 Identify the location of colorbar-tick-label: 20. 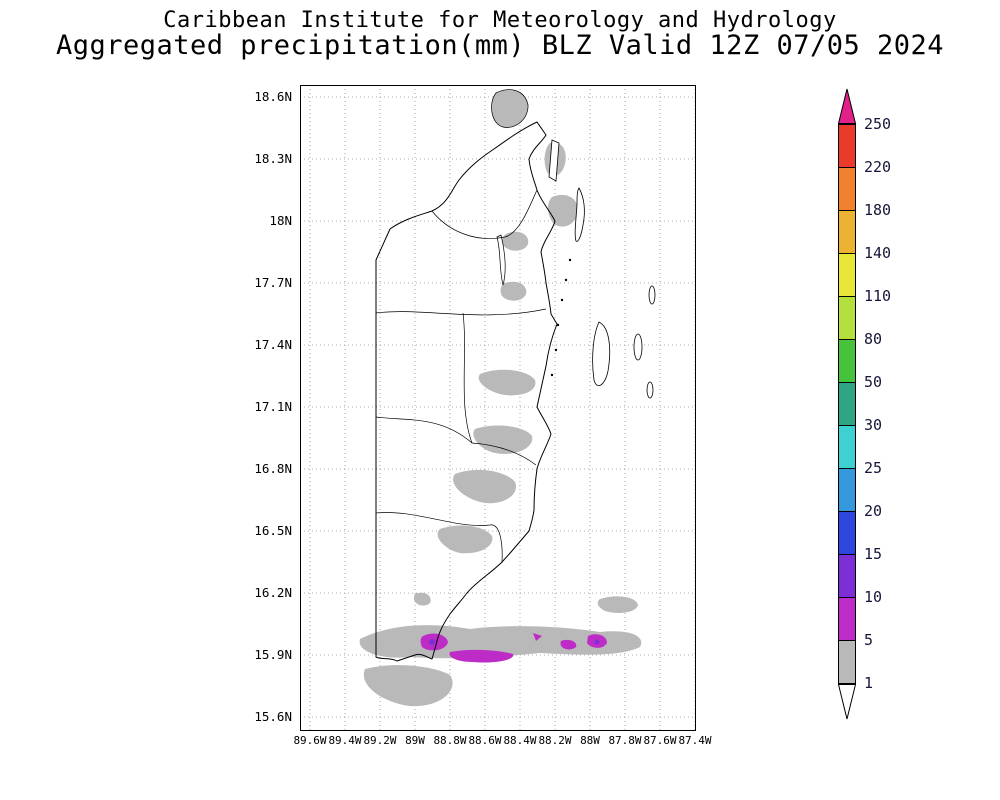
(873, 511).